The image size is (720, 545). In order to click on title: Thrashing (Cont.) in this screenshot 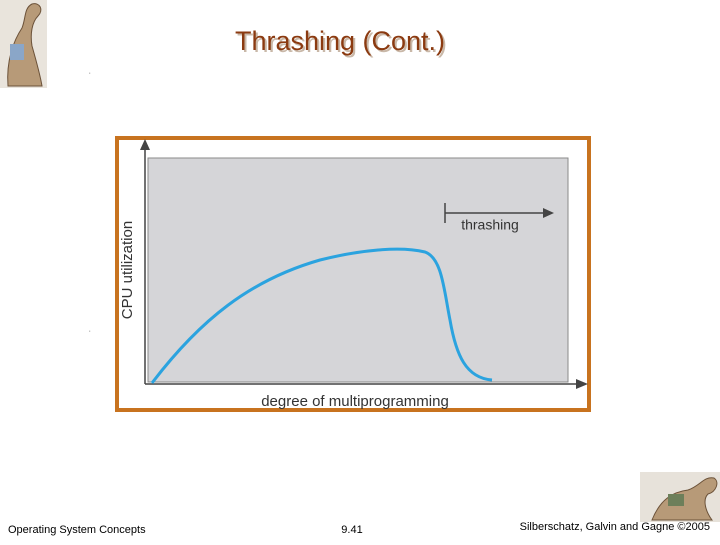, I will do `click(340, 41)`.